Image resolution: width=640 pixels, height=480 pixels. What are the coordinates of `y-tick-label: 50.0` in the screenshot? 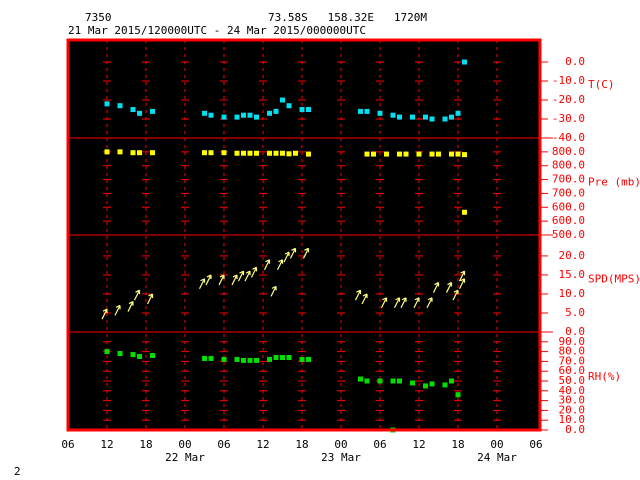 It's located at (572, 380).